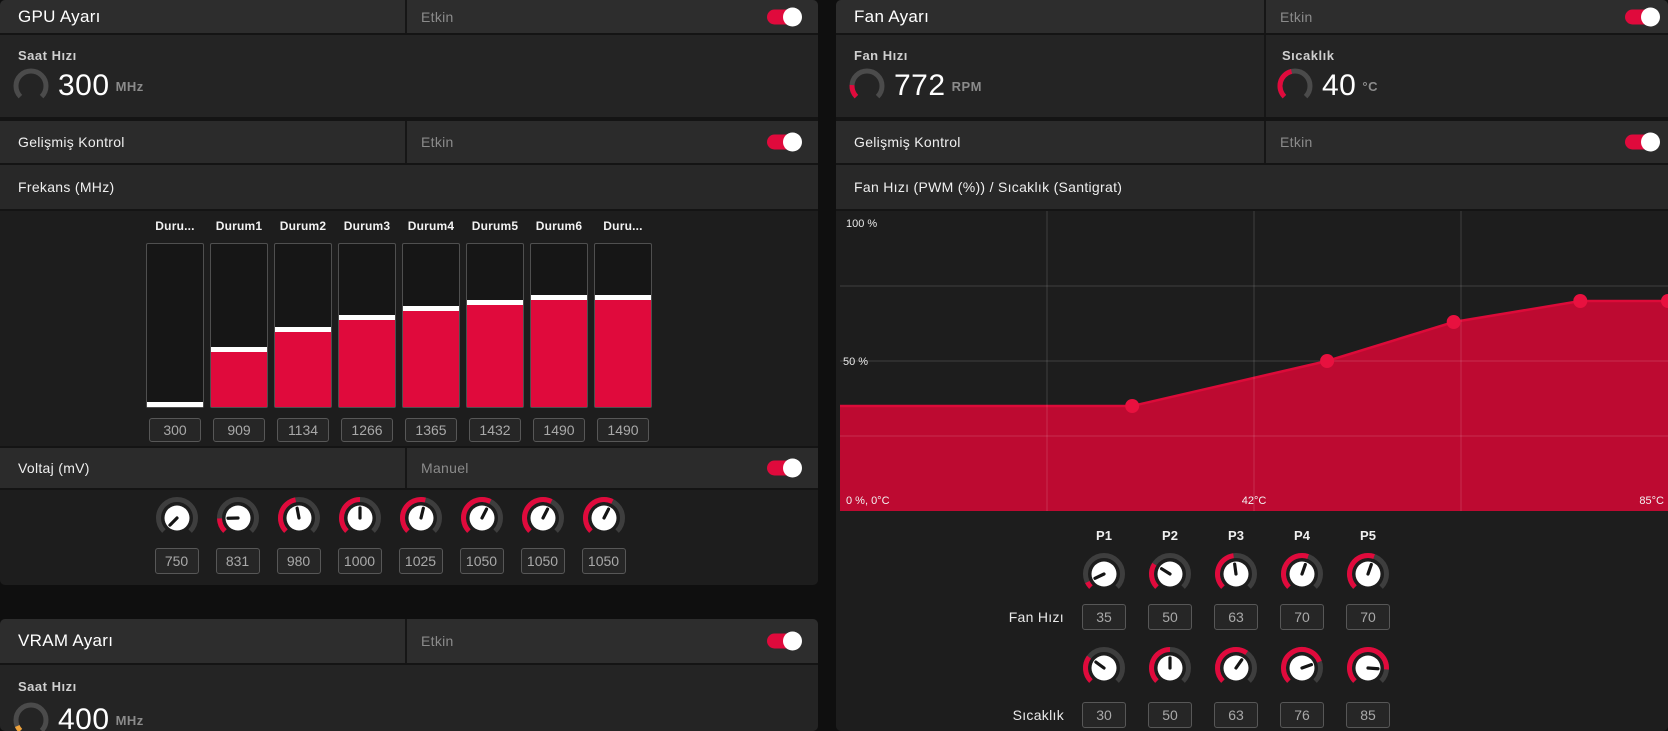 The image size is (1668, 731). I want to click on fan-speed-value-box: 50, so click(1170, 617).